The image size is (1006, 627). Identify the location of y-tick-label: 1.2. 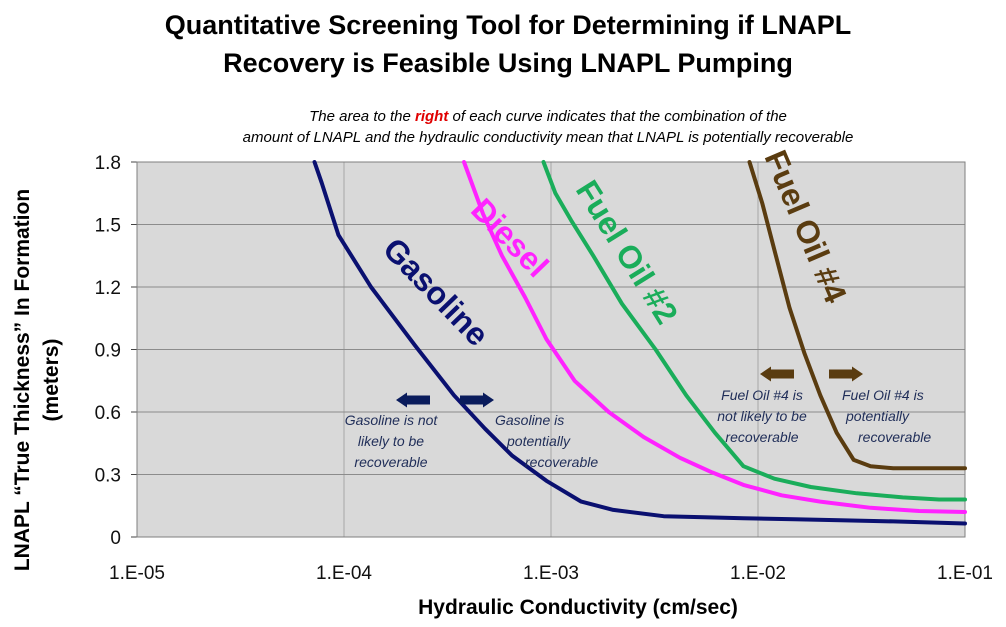
(108, 288).